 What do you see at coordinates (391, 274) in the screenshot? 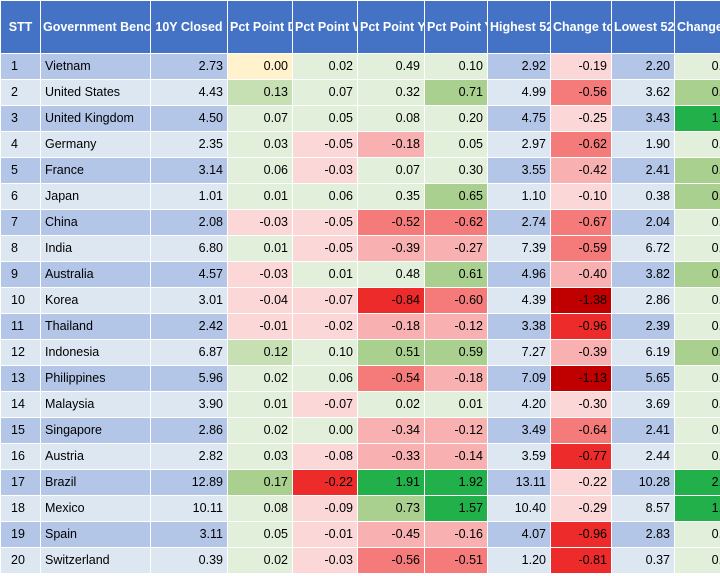
I see `cell-ytd: 0.48` at bounding box center [391, 274].